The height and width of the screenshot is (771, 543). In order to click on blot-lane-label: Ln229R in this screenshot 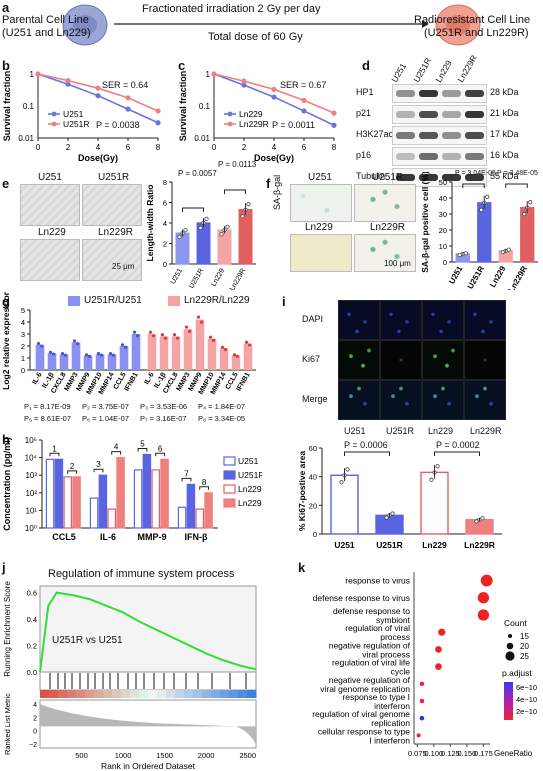, I will do `click(467, 68)`.